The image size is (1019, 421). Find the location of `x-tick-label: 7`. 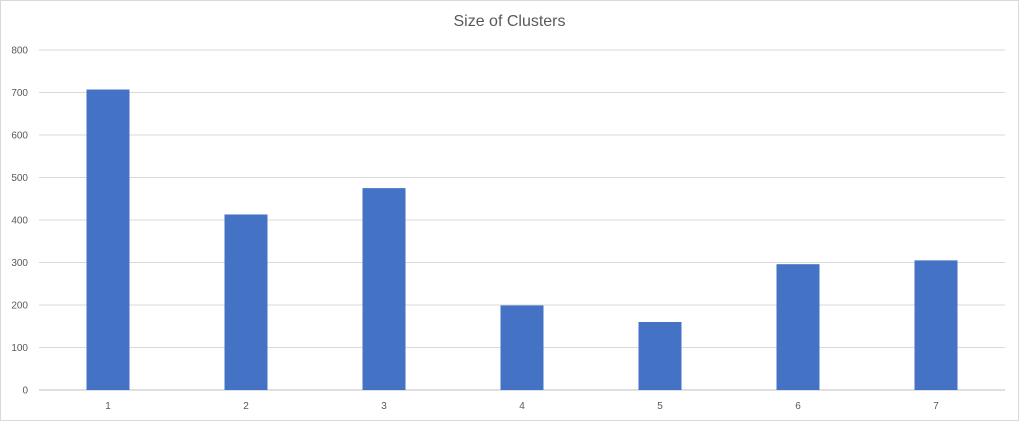

x-tick-label: 7 is located at coordinates (936, 406).